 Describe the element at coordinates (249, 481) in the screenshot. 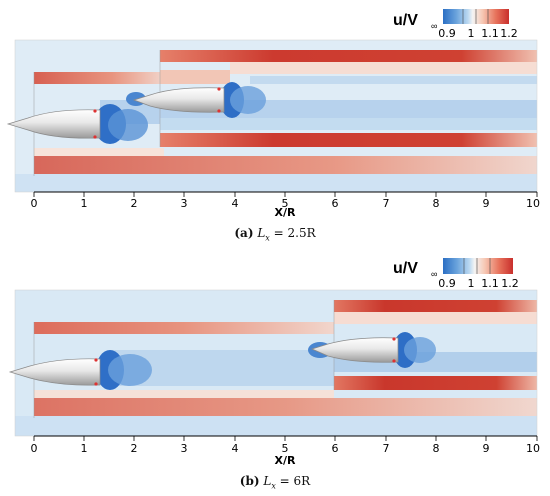

I see `caption-tag: (b)` at that location.